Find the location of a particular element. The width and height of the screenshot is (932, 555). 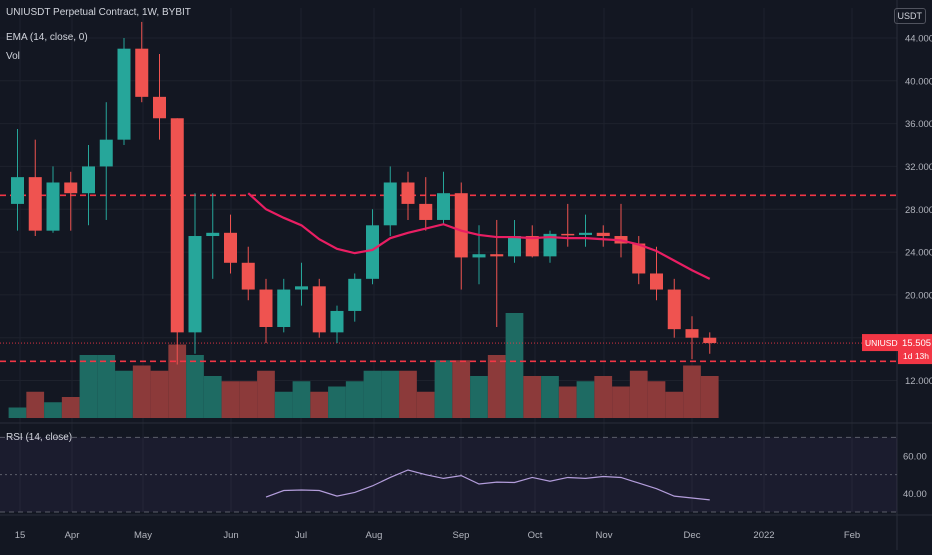

price-tag-countdown: 1d 13h is located at coordinates (916, 356).